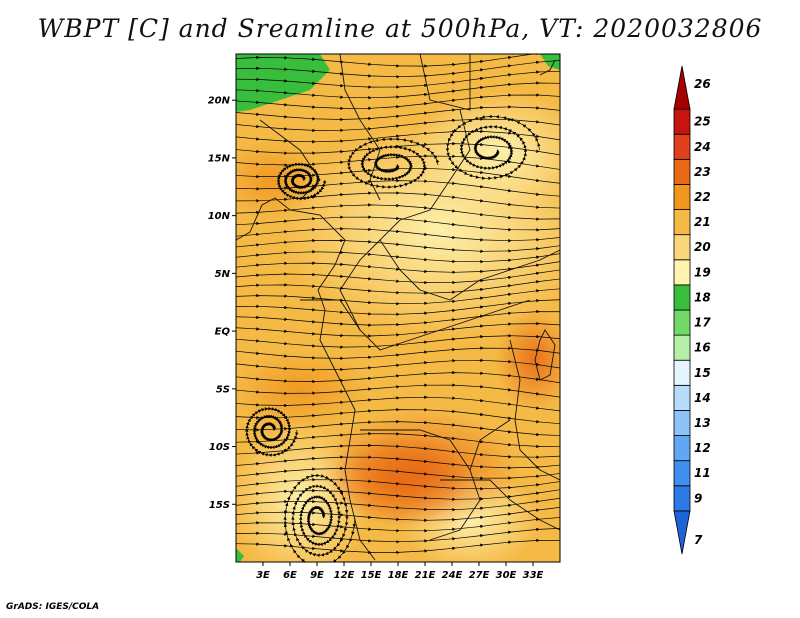 The image size is (800, 618). Describe the element at coordinates (317, 575) in the screenshot. I see `lon-tick-label: 9E` at that location.